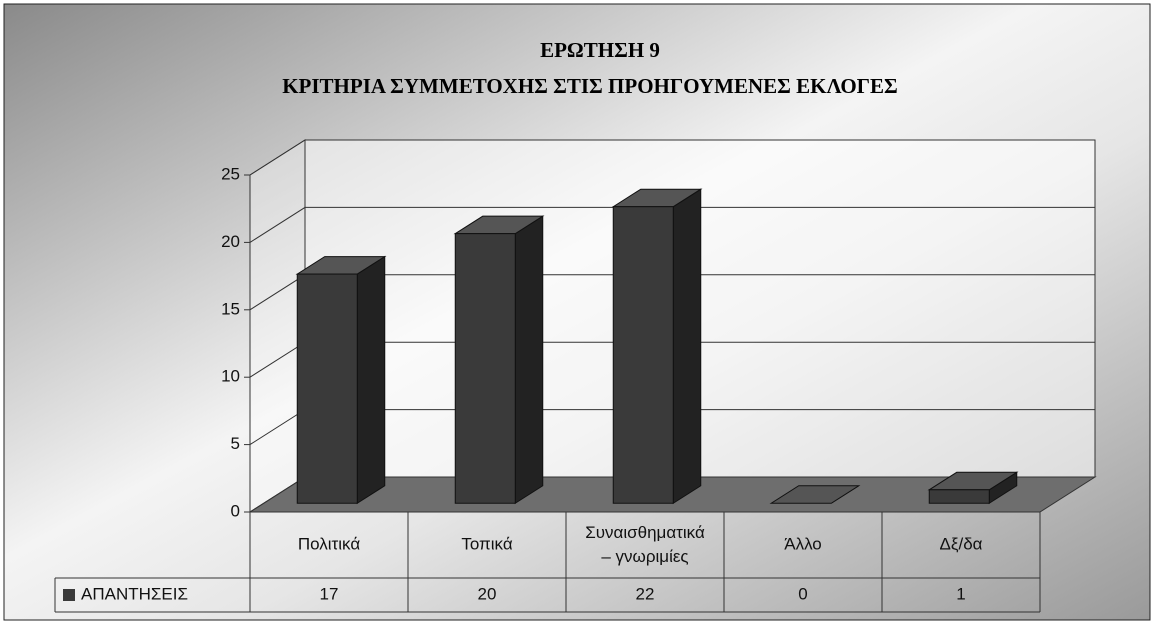 The width and height of the screenshot is (1154, 631). I want to click on x-tick-label: Άλλο, so click(803, 543).